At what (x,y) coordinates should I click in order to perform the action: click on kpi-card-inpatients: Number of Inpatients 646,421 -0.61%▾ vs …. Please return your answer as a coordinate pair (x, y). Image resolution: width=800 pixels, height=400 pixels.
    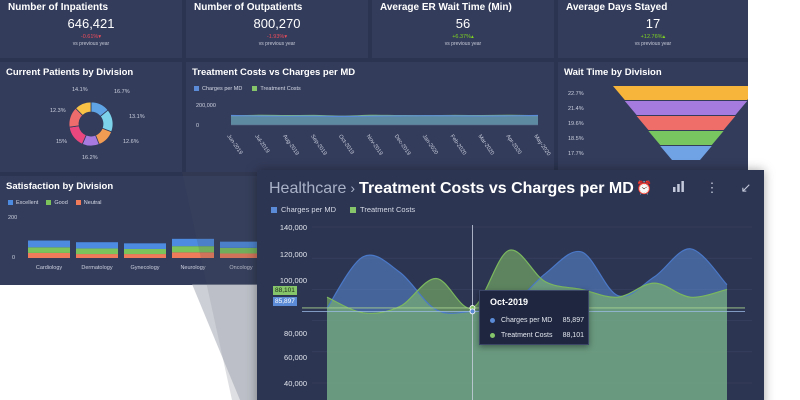
    Looking at the image, I should click on (91, 29).